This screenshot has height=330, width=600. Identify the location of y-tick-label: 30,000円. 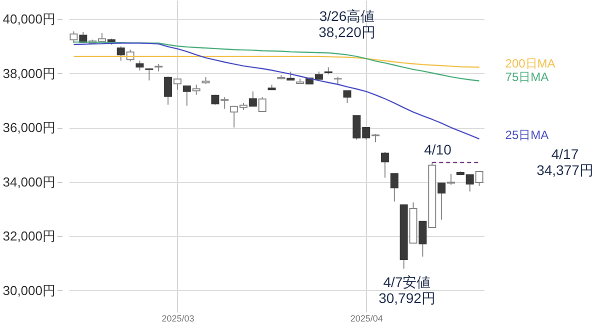
(29, 290).